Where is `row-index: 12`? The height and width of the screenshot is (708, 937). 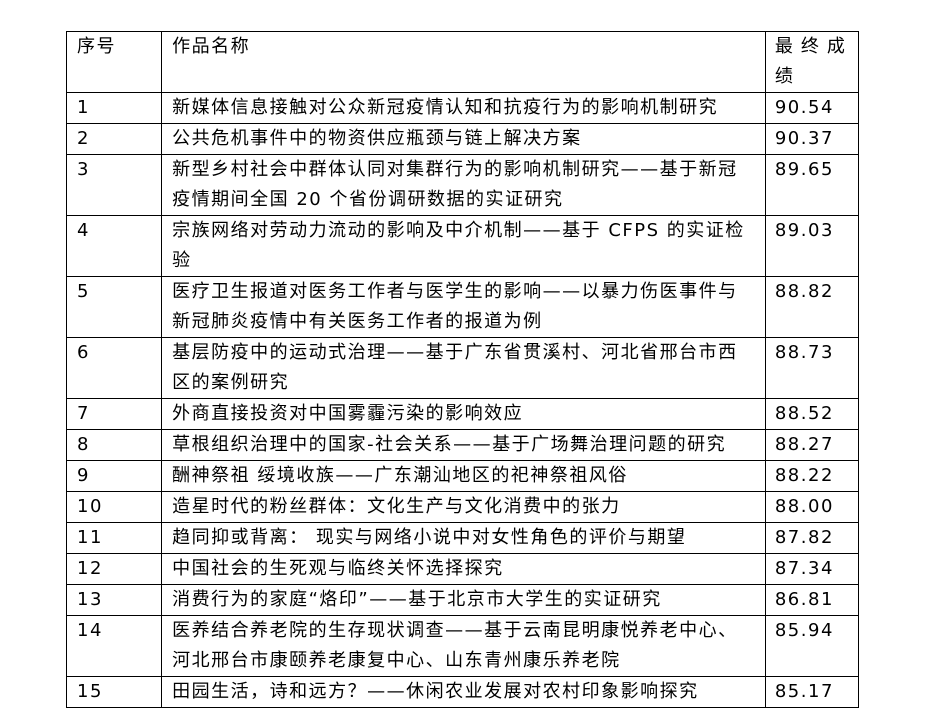
row-index: 12 is located at coordinates (114, 569).